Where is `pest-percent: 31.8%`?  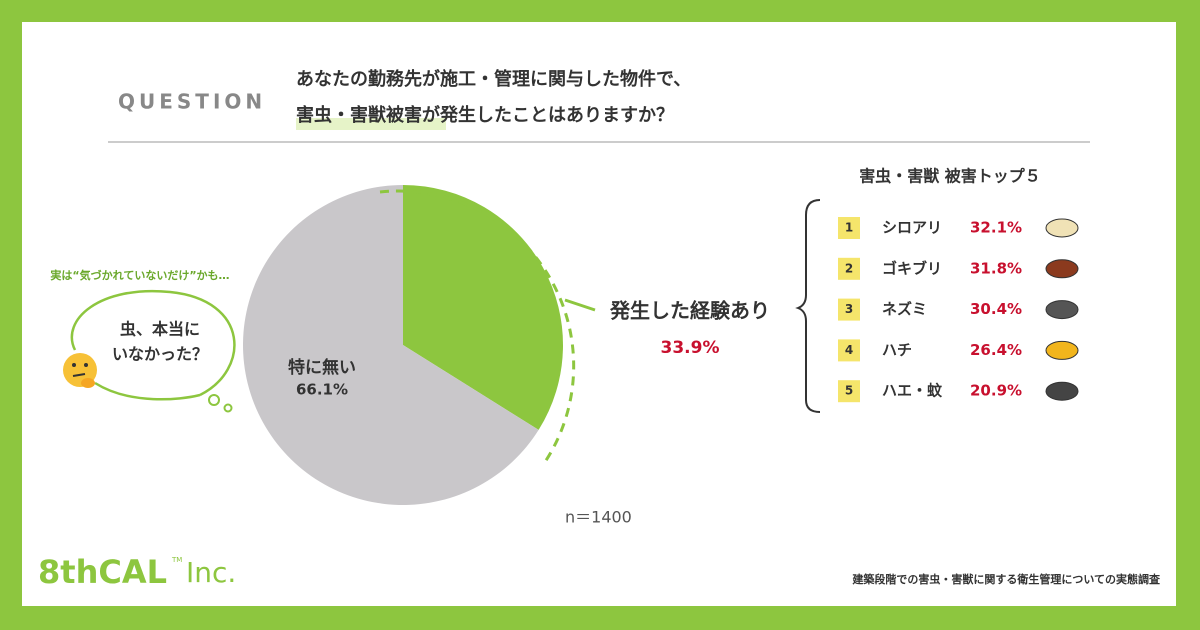 pest-percent: 31.8% is located at coordinates (996, 268).